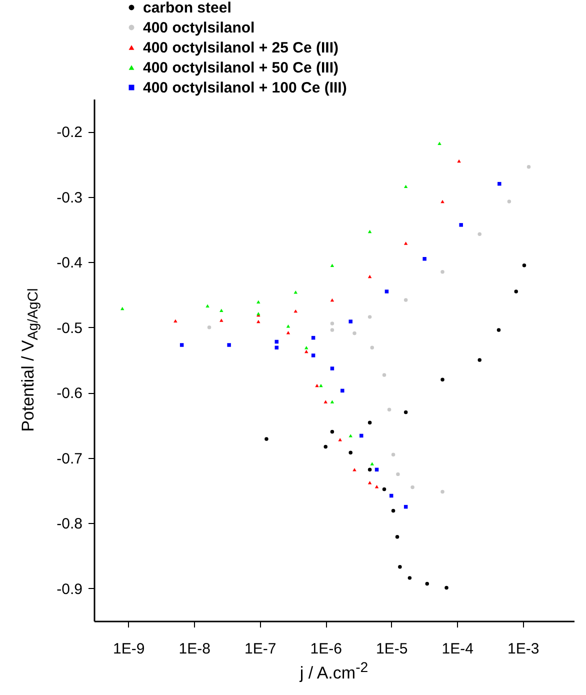 This screenshot has width=586, height=695. What do you see at coordinates (194, 649) in the screenshot?
I see `x-tick-label: 1E-8` at bounding box center [194, 649].